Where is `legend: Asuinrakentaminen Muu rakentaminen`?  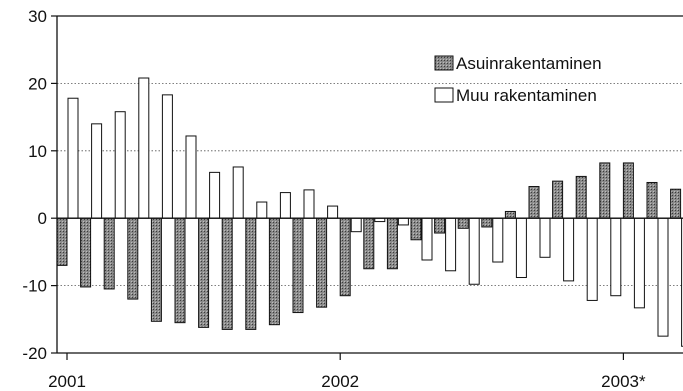
legend: Asuinrakentaminen Muu rakentaminen is located at coordinates (518, 79).